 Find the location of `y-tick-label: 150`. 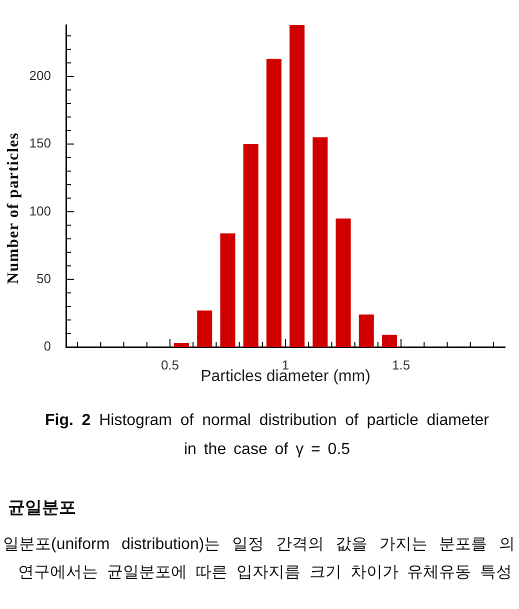

y-tick-label: 150 is located at coordinates (40, 143).